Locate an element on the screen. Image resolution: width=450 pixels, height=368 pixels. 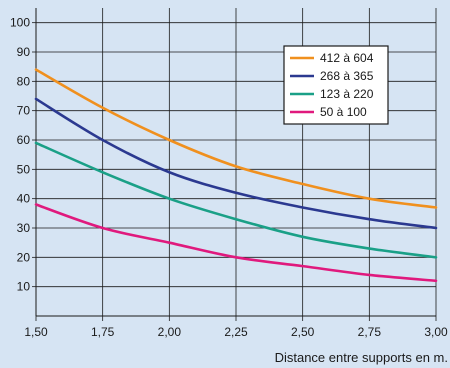
legend-label: 50 à 100 is located at coordinates (343, 112).